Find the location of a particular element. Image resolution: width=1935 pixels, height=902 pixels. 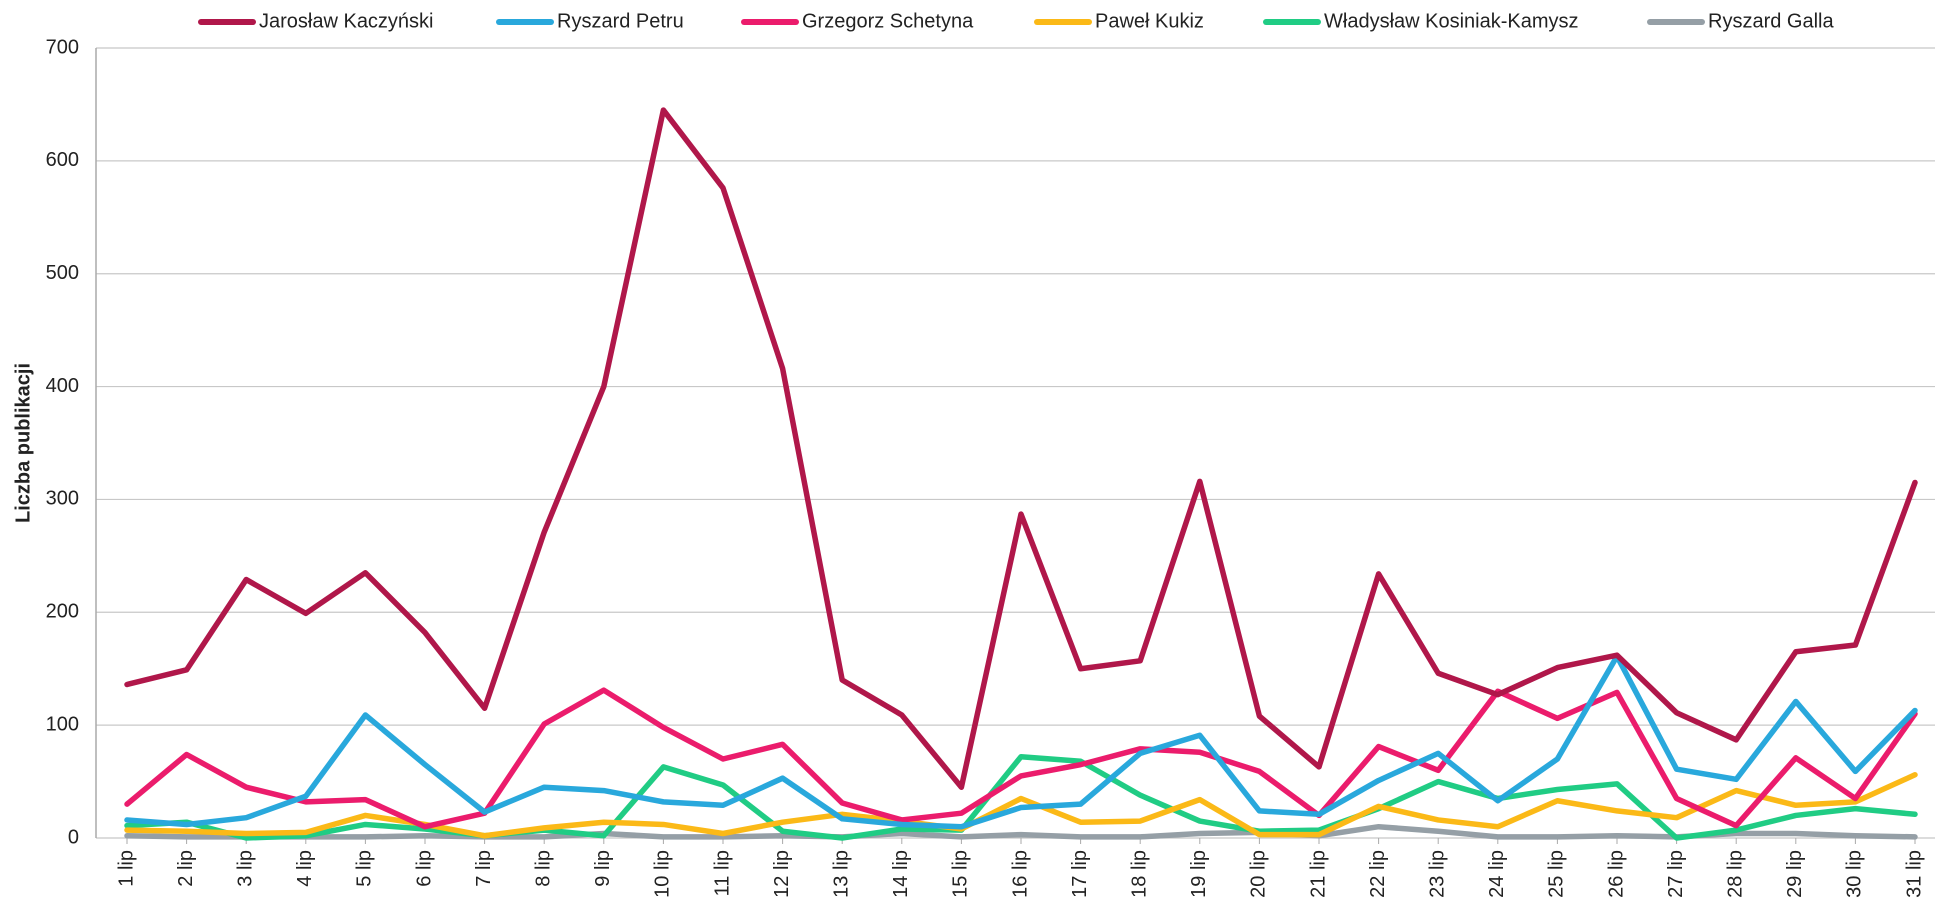

y-tick-label: 400 is located at coordinates (62, 386).